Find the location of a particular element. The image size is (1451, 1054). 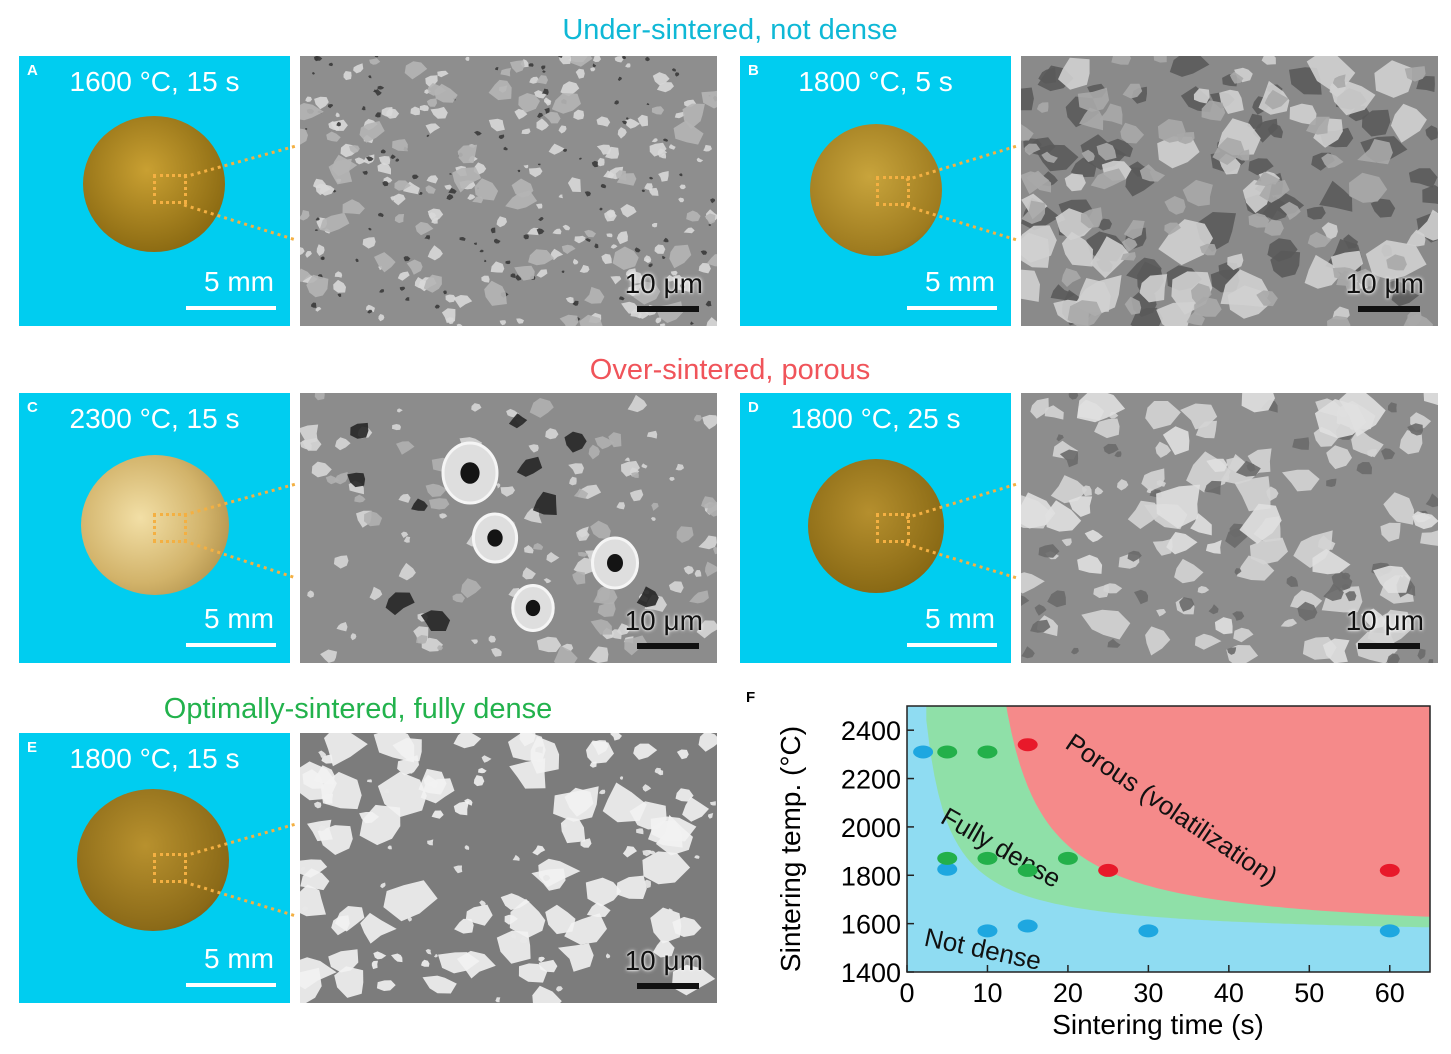

y-tick-label: 2400 is located at coordinates (871, 731).